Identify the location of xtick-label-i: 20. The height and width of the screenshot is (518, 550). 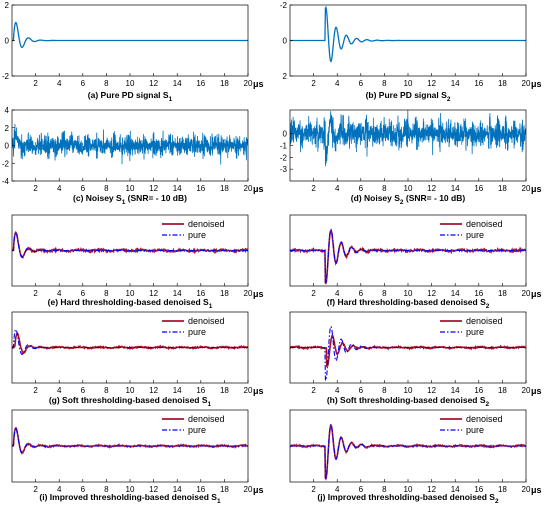
(248, 489).